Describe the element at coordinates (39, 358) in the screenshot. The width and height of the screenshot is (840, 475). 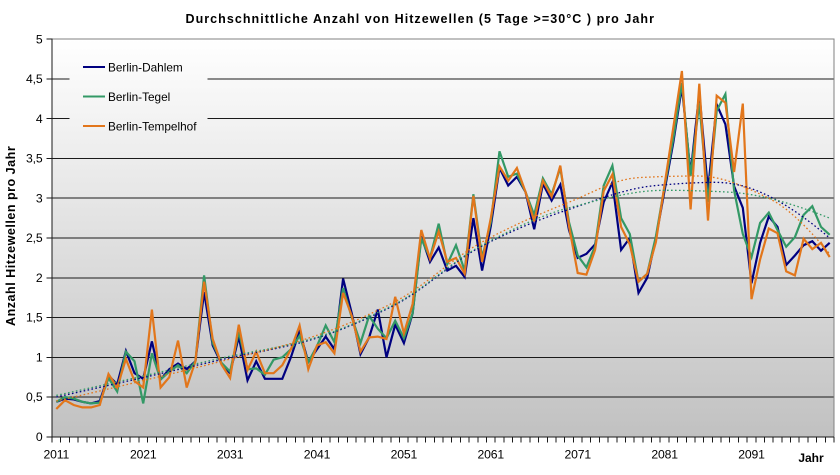
I see `svg-text: 1` at that location.